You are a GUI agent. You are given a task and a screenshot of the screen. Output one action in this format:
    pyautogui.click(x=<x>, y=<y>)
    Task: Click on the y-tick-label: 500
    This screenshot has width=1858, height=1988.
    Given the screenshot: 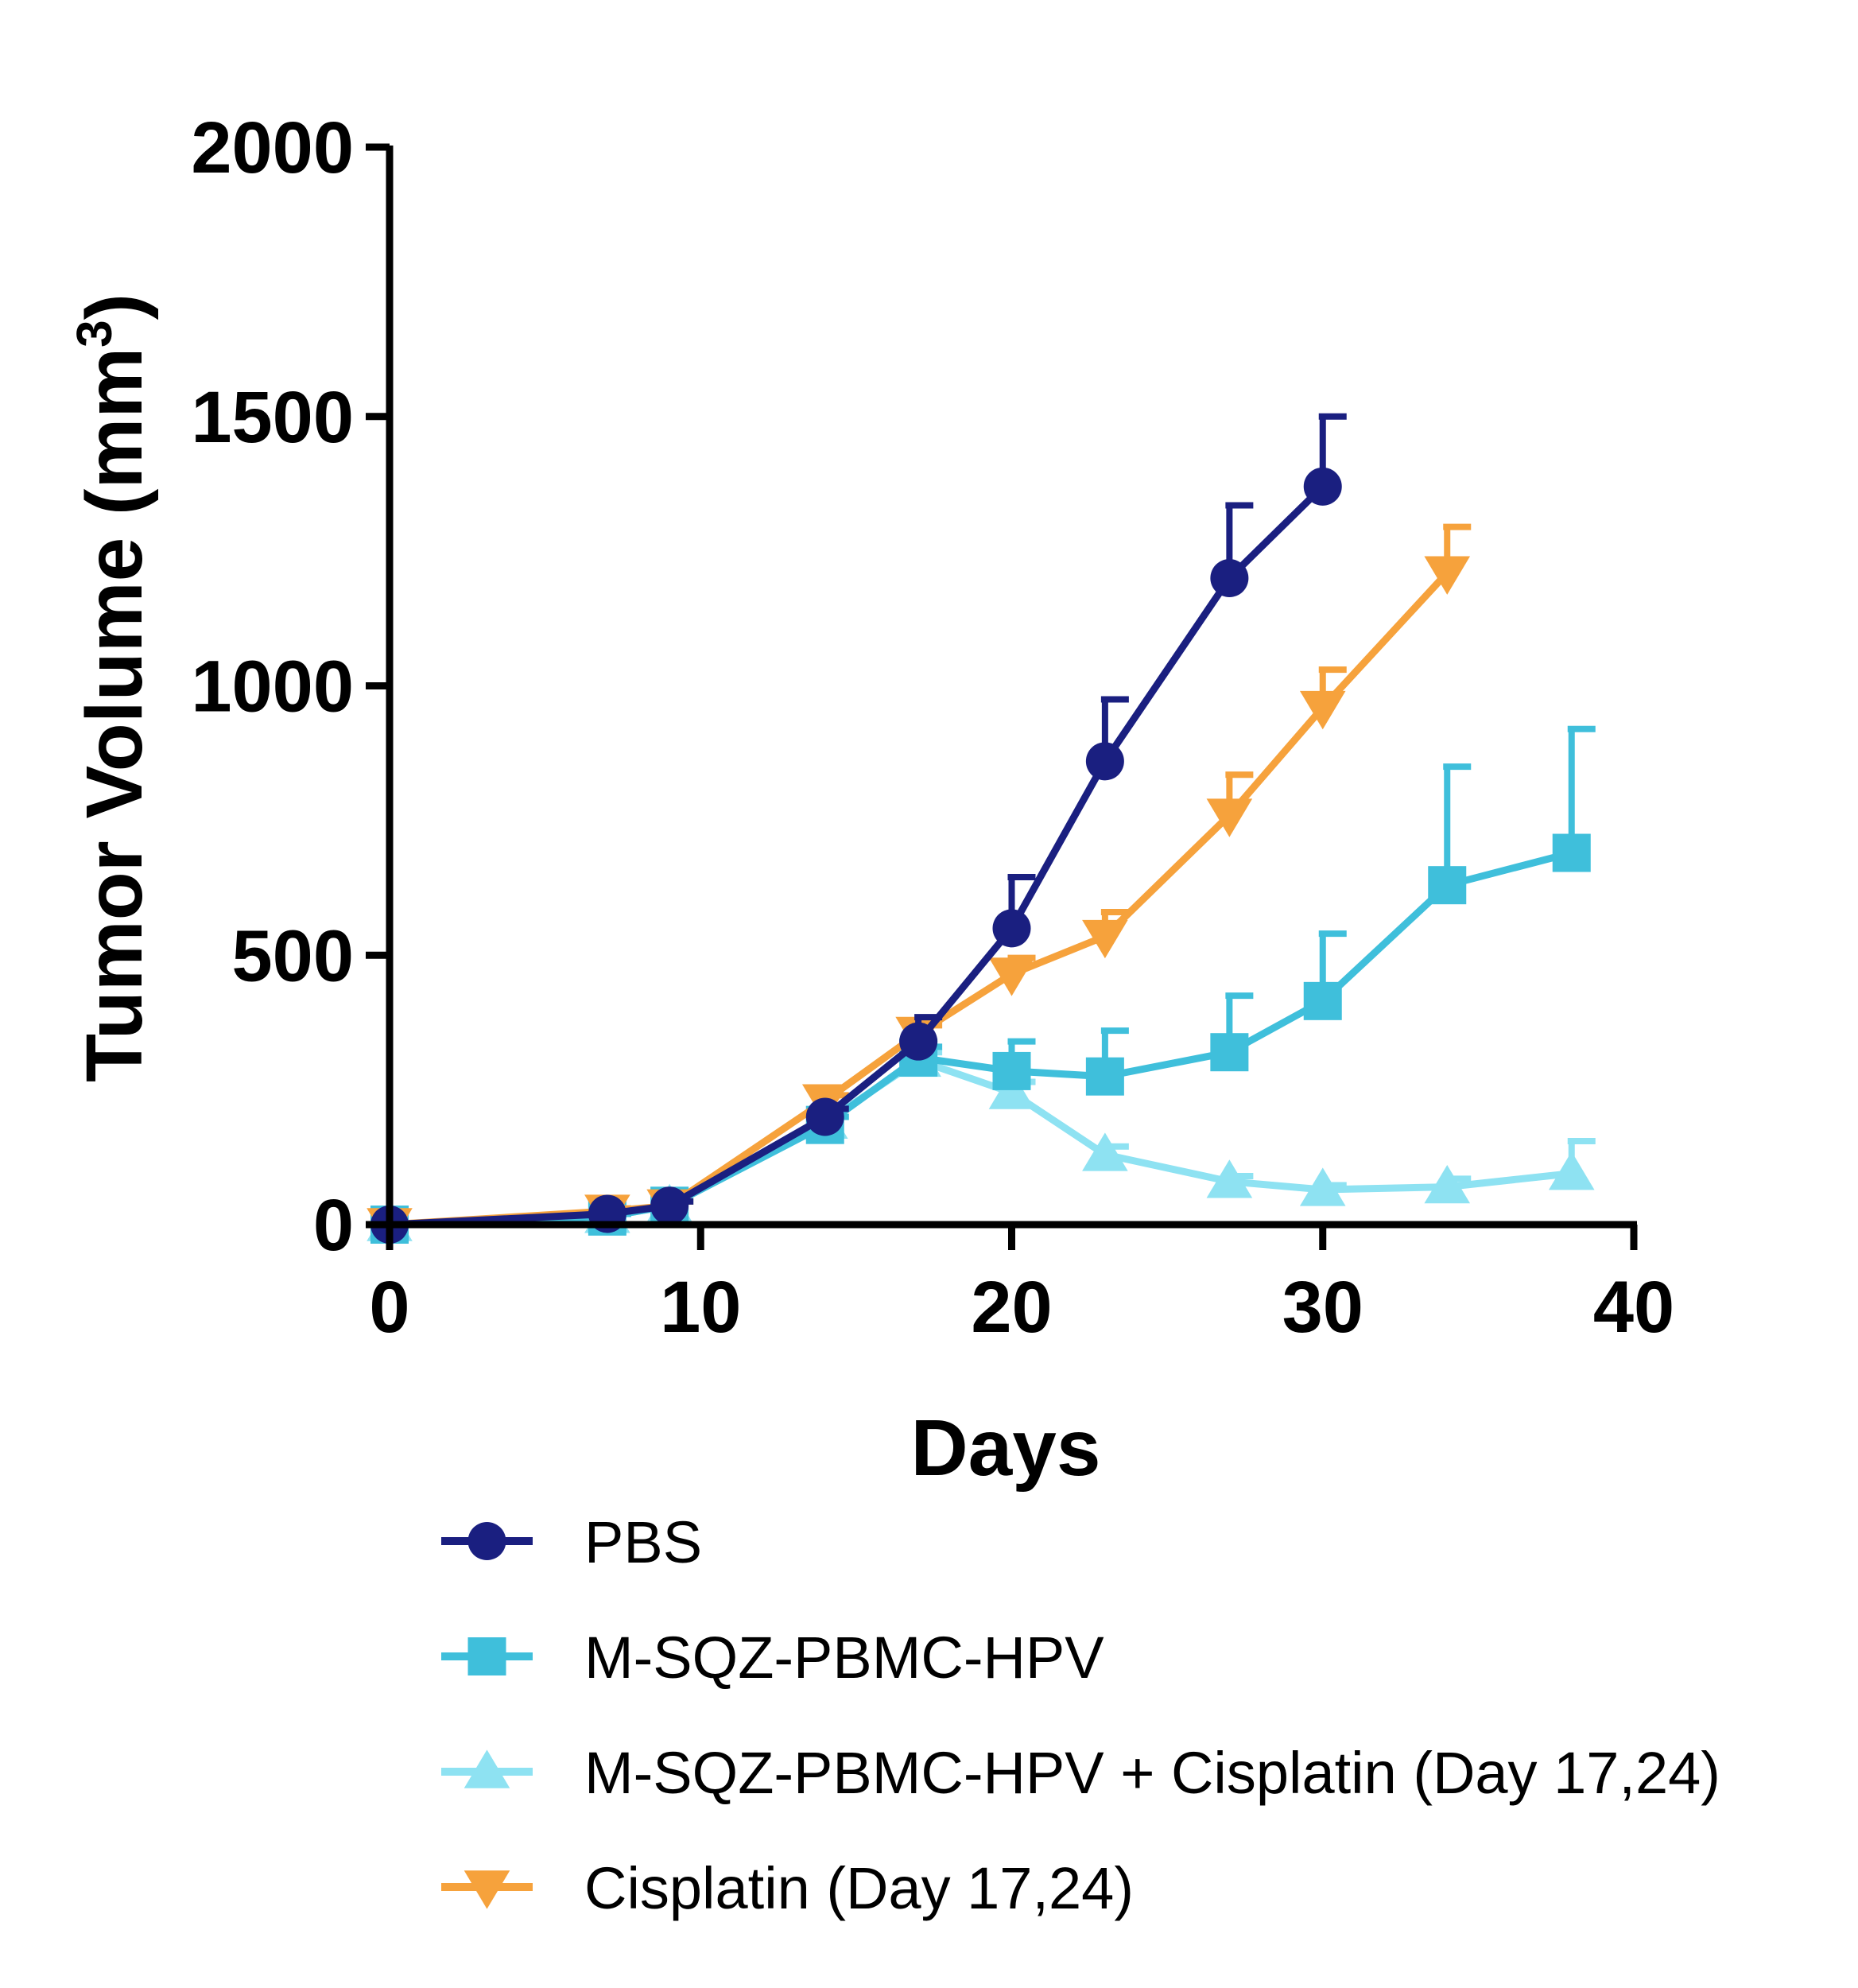 What is the action you would take?
    pyautogui.click(x=293, y=955)
    